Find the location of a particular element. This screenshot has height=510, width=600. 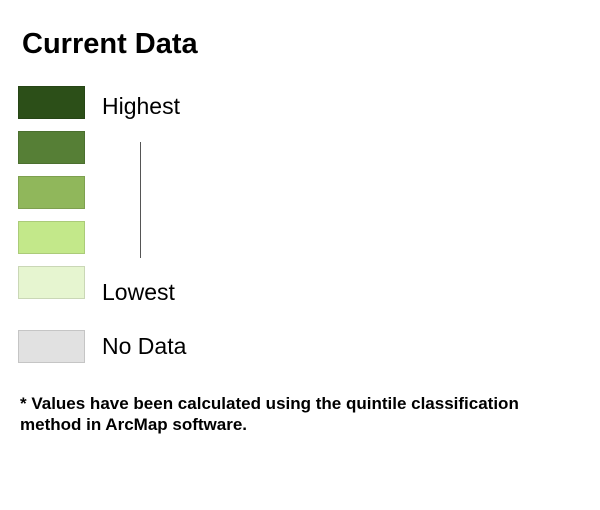

legend-label-no-data: No Data is located at coordinates (144, 346).